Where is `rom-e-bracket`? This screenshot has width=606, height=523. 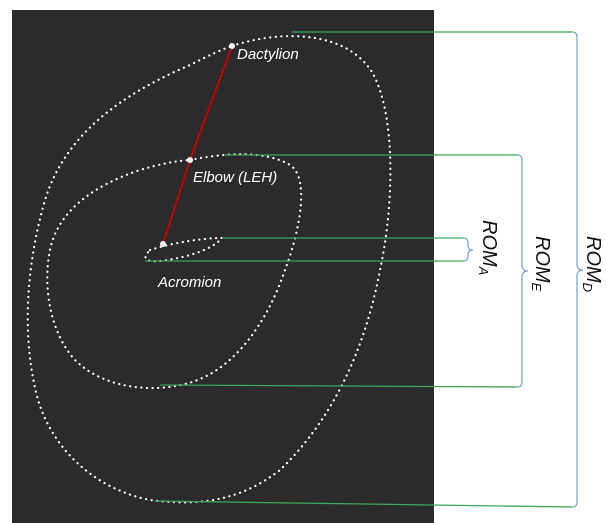
rom-e-bracket is located at coordinates (522, 271).